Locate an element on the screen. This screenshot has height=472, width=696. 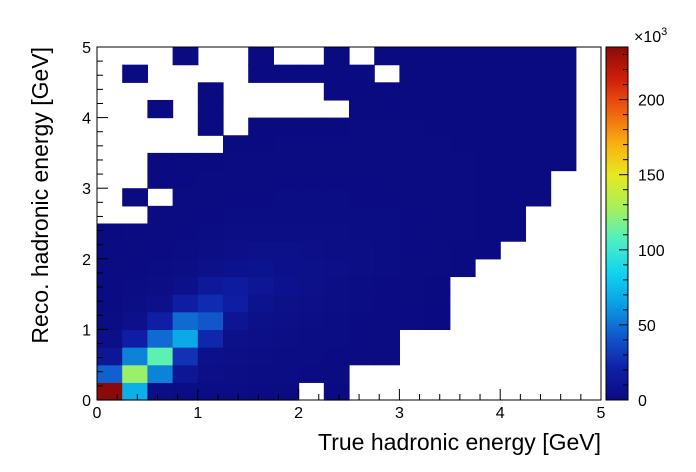
x-axis-title: True hadronic energy [GeV] is located at coordinates (459, 442).